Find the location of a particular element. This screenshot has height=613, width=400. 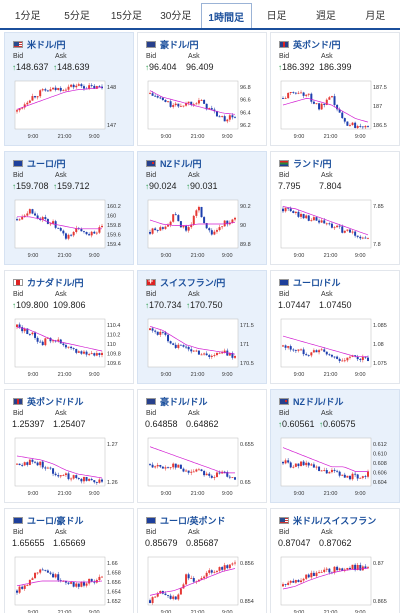

plot-area is located at coordinates (326, 105).